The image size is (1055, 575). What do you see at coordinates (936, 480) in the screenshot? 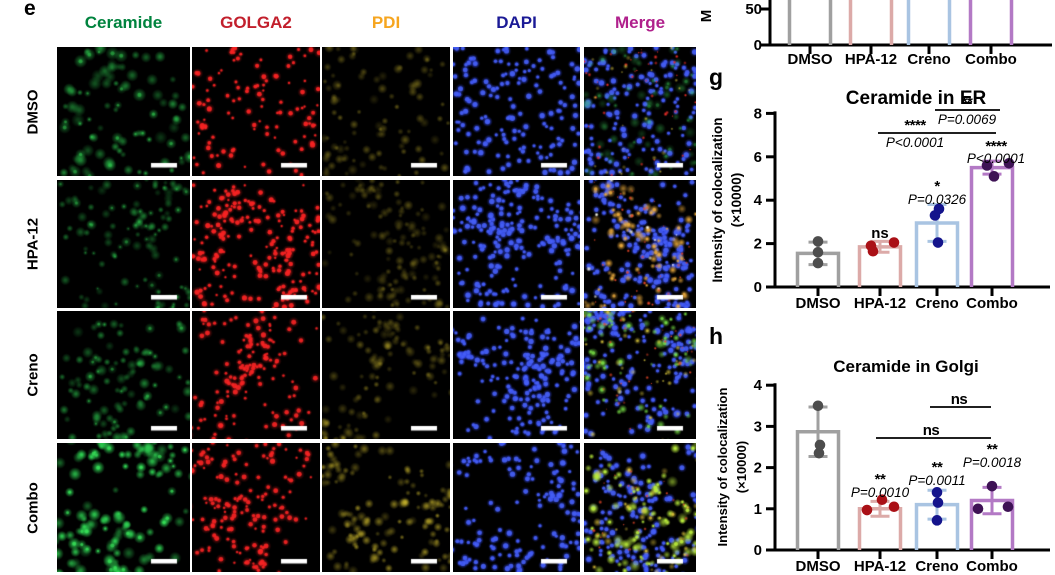
I see `h-pvalue: P=0.0011` at bounding box center [936, 480].